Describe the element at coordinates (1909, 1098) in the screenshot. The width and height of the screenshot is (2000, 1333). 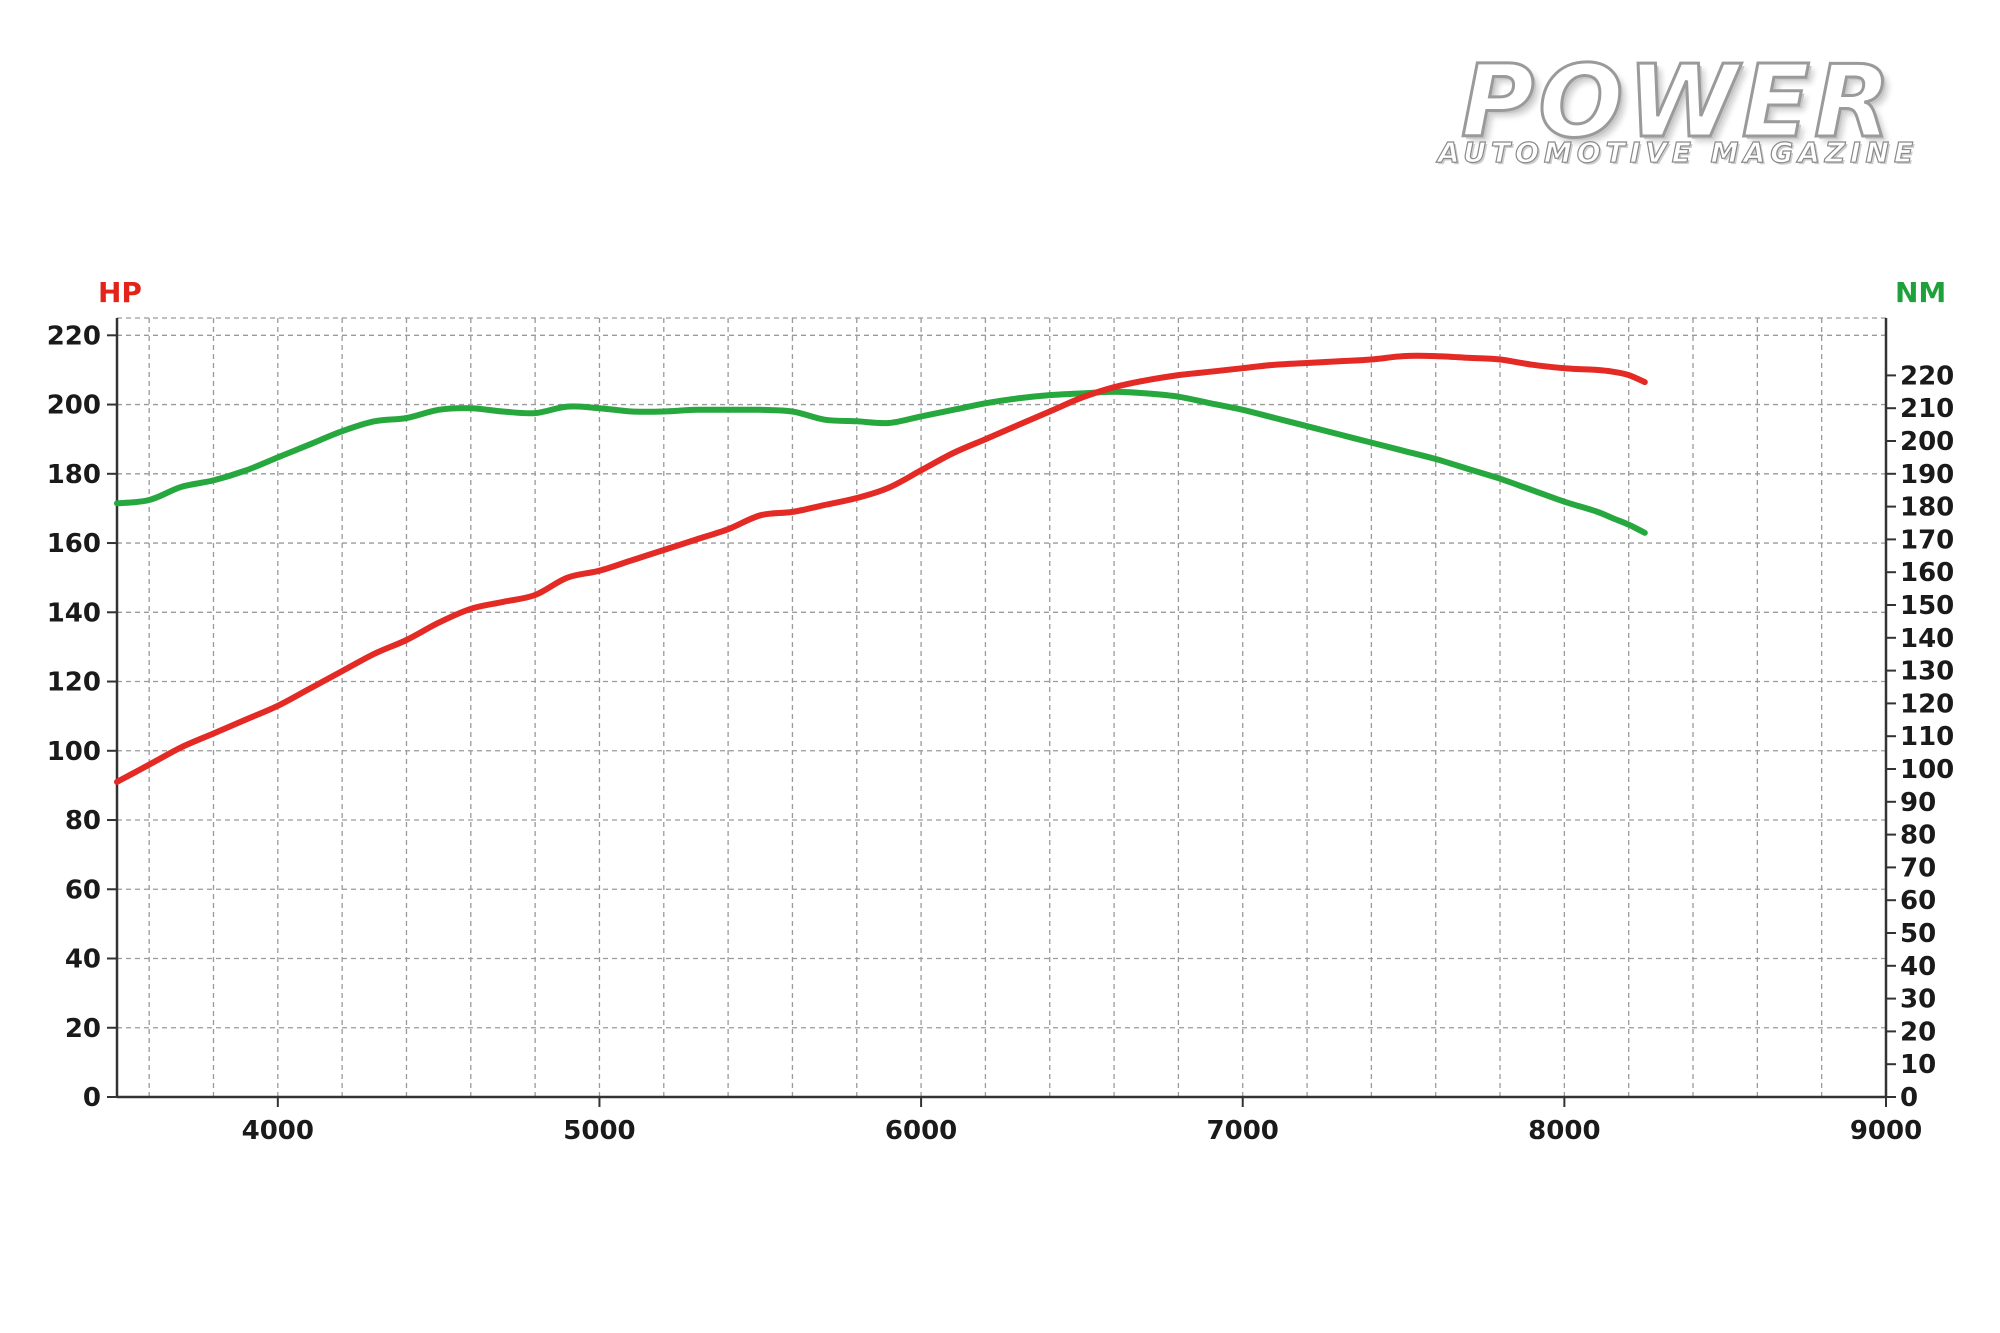
I see `right-tick-label: 0` at that location.